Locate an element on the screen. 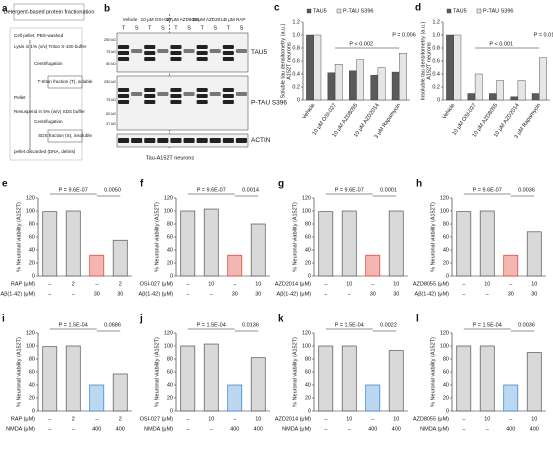 This screenshot has height=452, width=553. y-axis-label: A152T neurons is located at coordinates (429, 61).